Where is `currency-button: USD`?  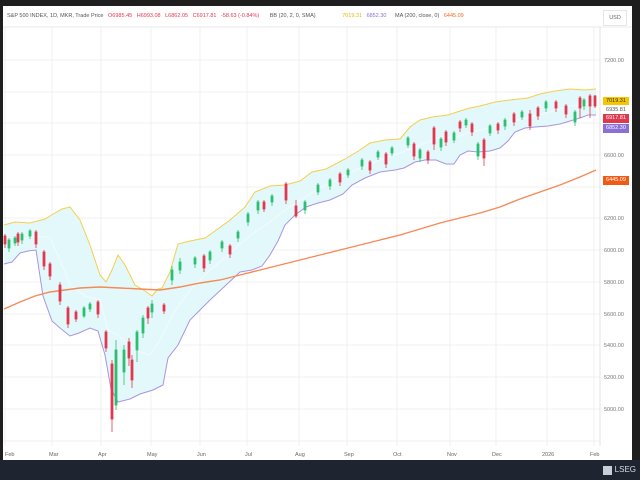 currency-button: USD is located at coordinates (615, 18).